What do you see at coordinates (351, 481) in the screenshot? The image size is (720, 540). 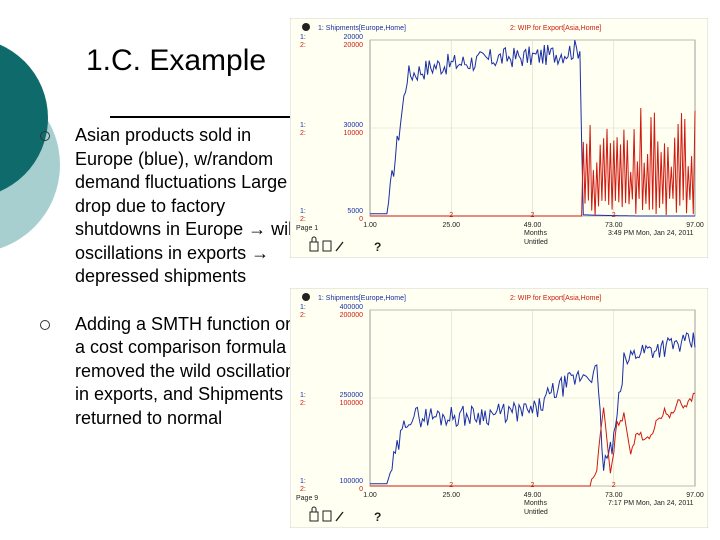 I see `y-tick-label-series-1: 100000` at bounding box center [351, 481].